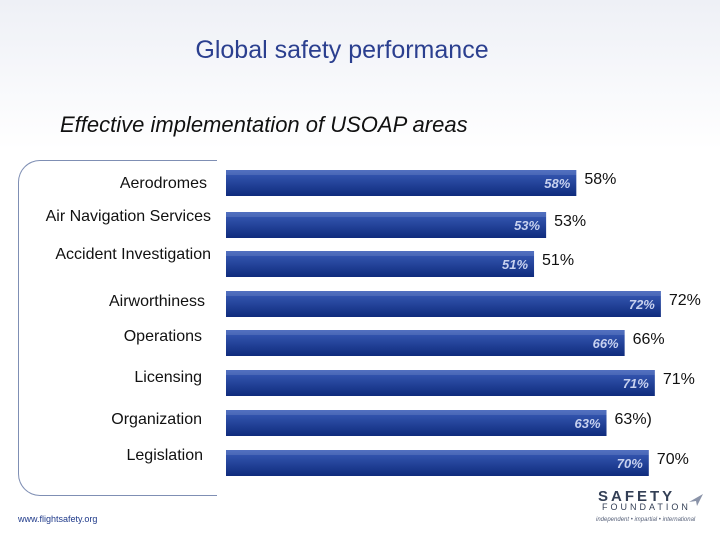 This screenshot has height=540, width=720. Describe the element at coordinates (570, 221) in the screenshot. I see `bar-value-label: 53%` at that location.